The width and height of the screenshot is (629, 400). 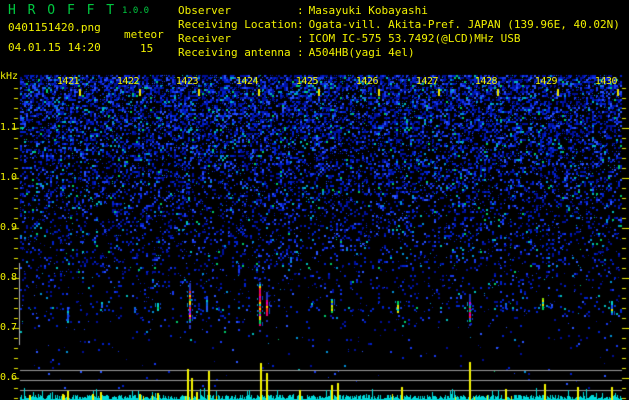 What do you see at coordinates (486, 81) in the screenshot?
I see `time-label: 1428` at bounding box center [486, 81].